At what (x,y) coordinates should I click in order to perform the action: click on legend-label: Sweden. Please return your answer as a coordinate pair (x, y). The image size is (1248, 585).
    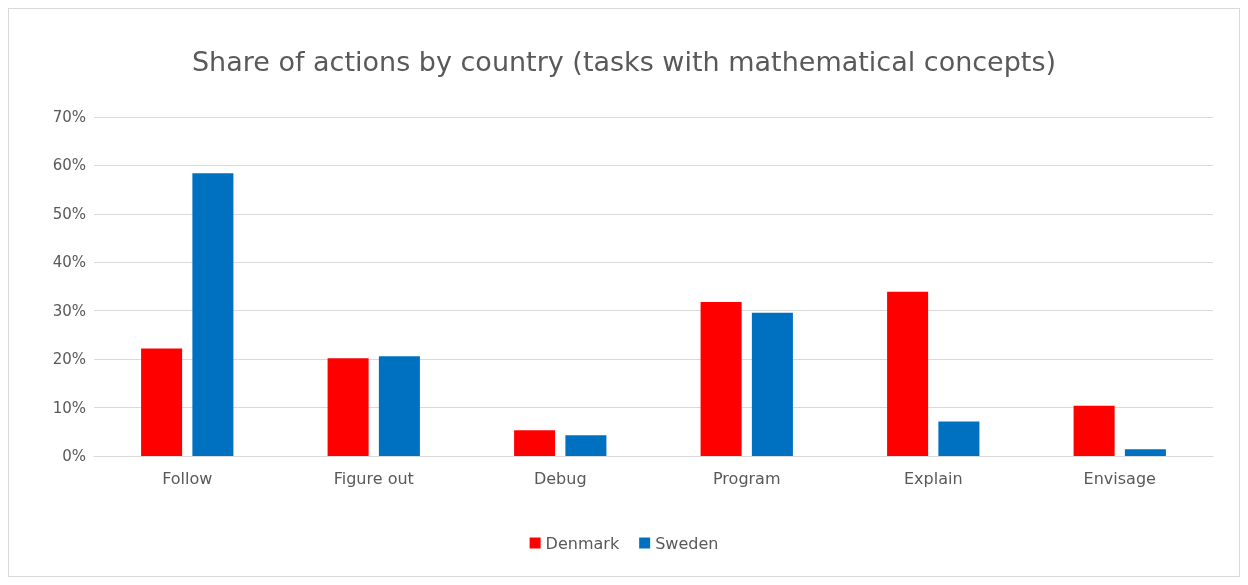
    Looking at the image, I should click on (687, 543).